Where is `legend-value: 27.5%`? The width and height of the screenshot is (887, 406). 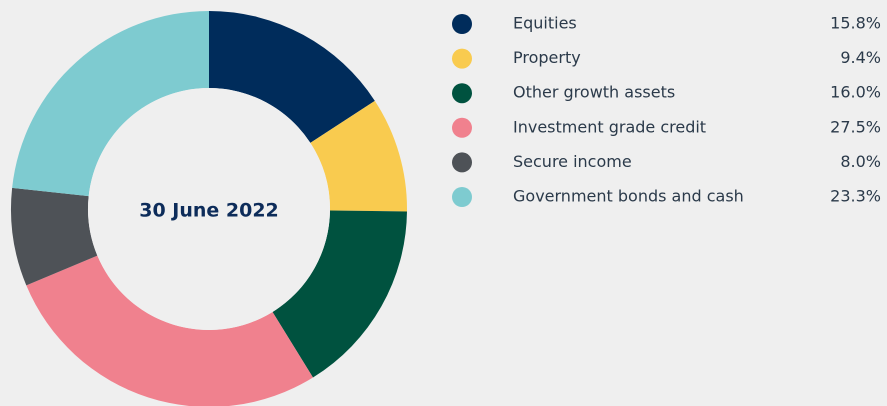 legend-value: 27.5% is located at coordinates (855, 126).